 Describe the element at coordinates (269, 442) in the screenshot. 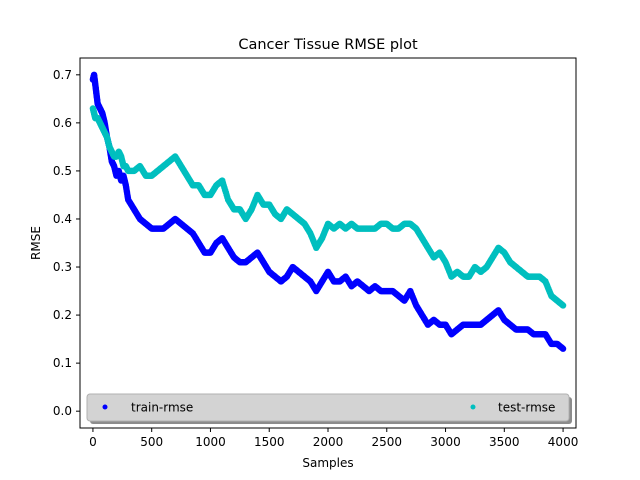

I see `x-tick-label: 1500` at that location.